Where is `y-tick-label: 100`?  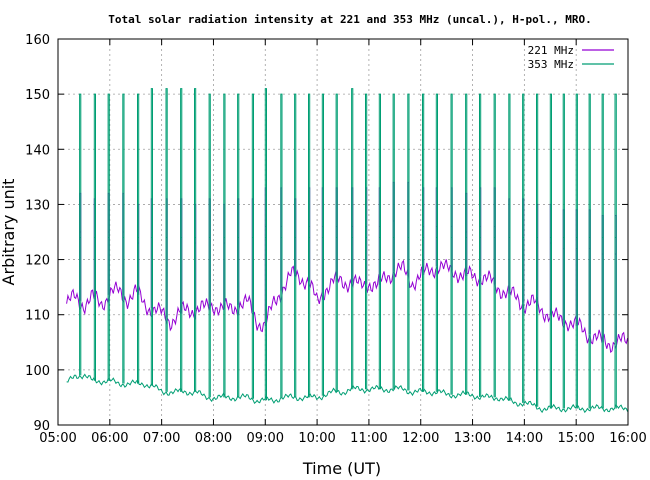
y-tick-label: 100 is located at coordinates (37, 371).